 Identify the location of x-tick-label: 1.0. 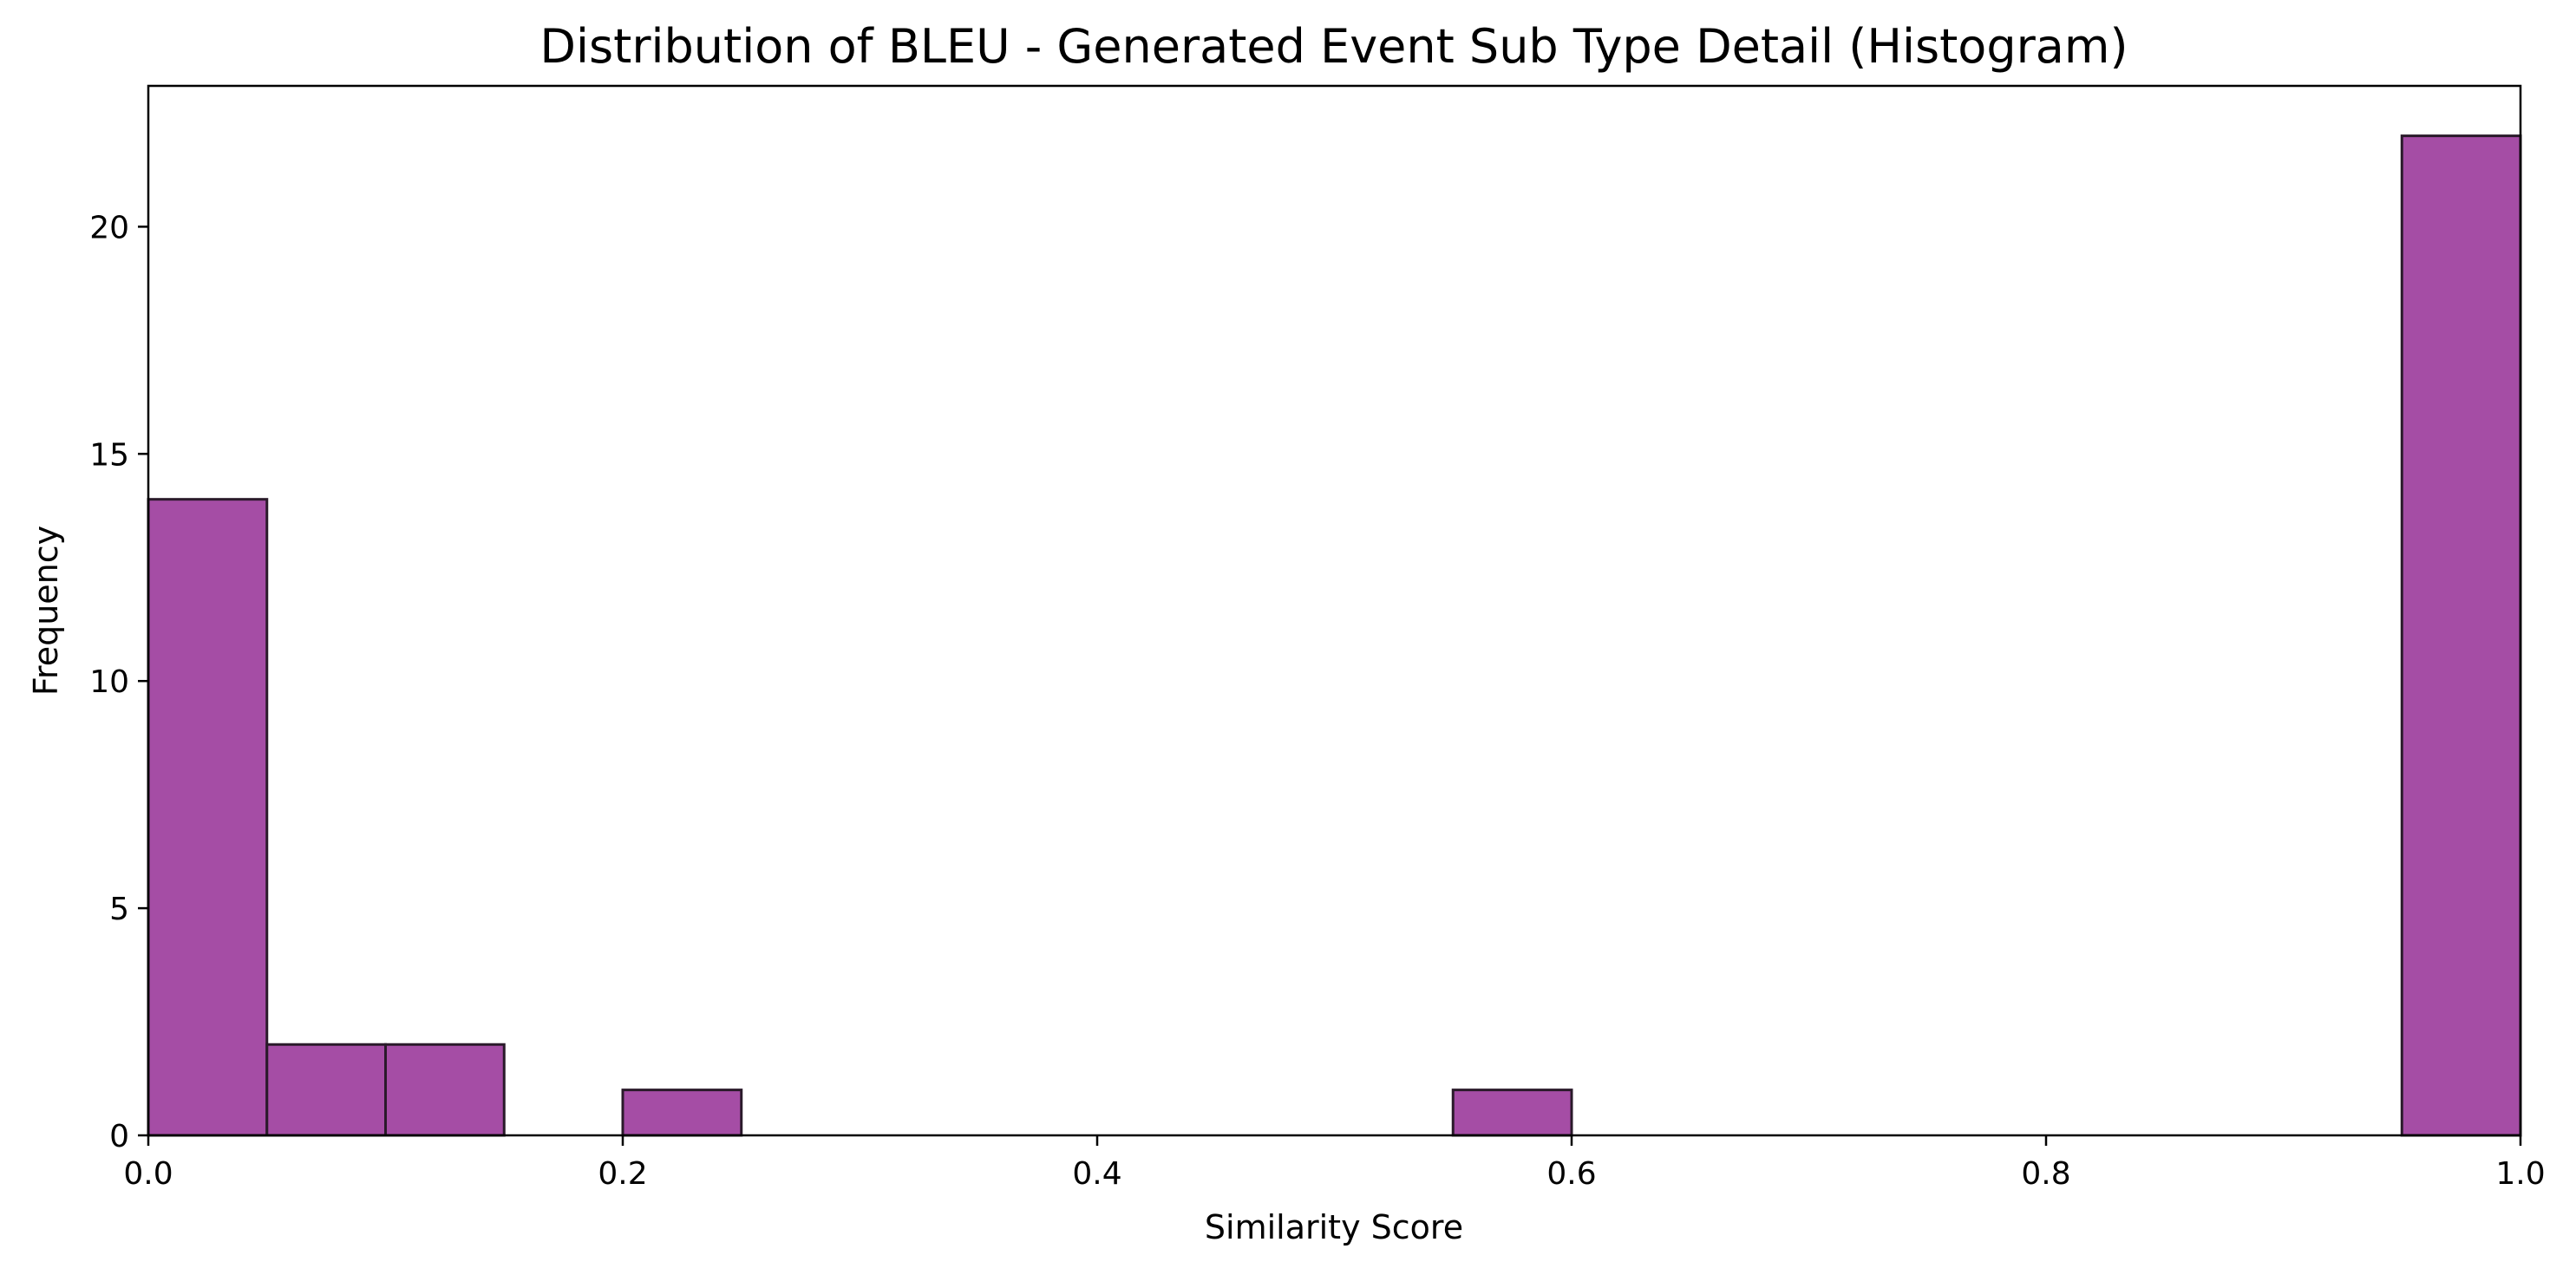
(2520, 1174).